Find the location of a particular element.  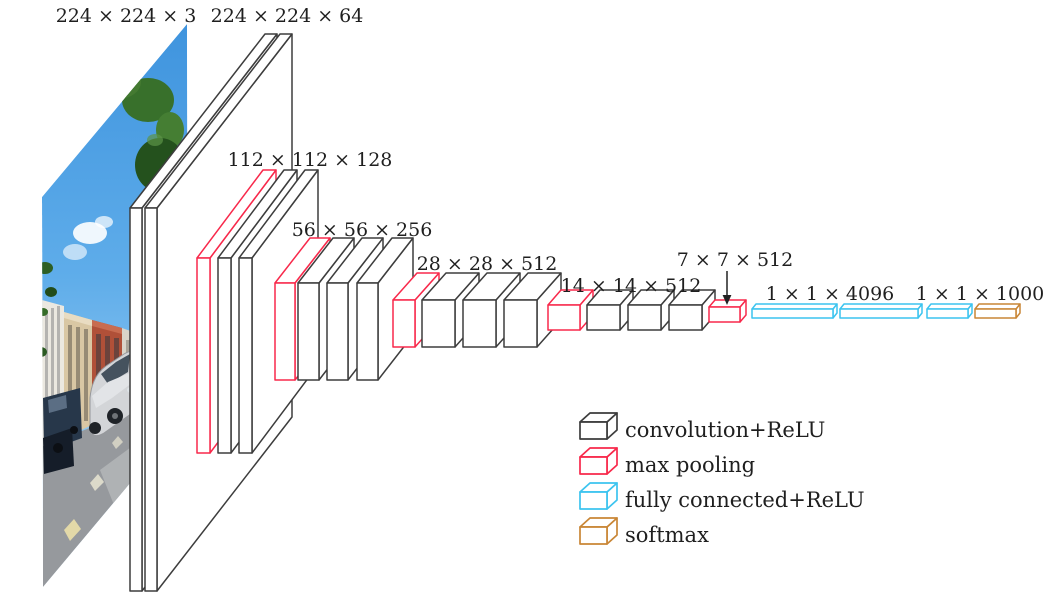

conv3-layer-4-conv-front is located at coordinates (367, 331).